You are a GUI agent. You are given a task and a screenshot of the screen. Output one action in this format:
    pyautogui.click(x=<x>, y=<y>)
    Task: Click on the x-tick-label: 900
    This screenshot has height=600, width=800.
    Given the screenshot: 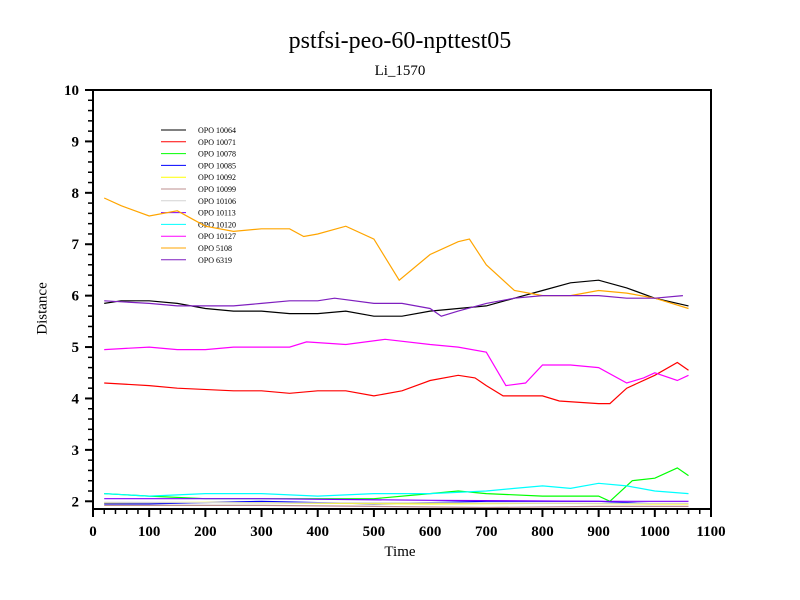 What is the action you would take?
    pyautogui.click(x=598, y=532)
    